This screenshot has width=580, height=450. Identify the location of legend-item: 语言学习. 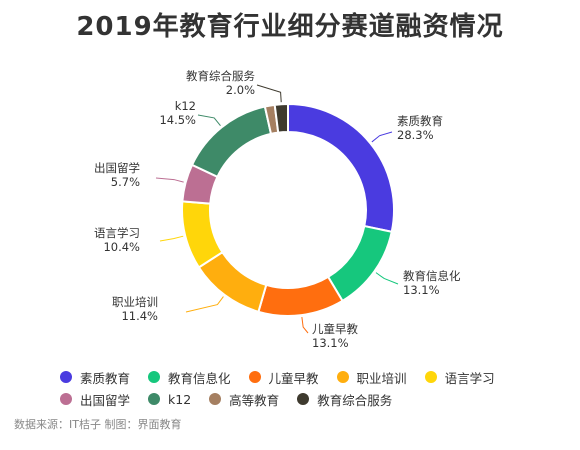
(459, 377).